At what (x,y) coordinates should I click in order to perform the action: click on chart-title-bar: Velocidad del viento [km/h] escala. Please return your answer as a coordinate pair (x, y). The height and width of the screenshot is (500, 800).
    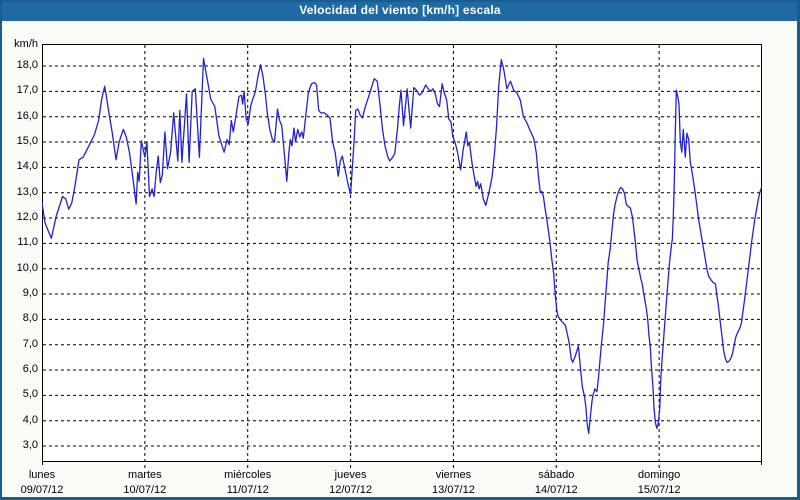
    Looking at the image, I should click on (399, 11).